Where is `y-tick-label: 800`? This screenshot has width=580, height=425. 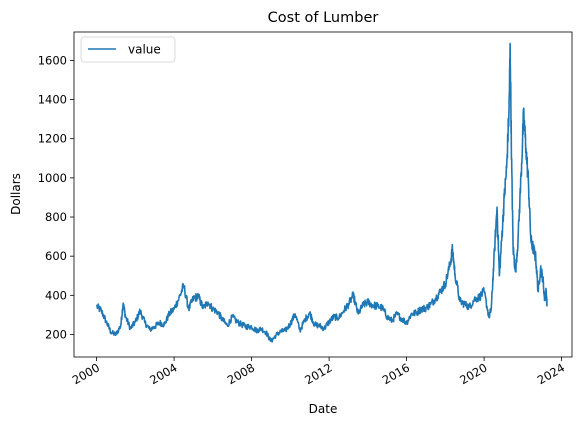 y-tick-label: 800 is located at coordinates (56, 217).